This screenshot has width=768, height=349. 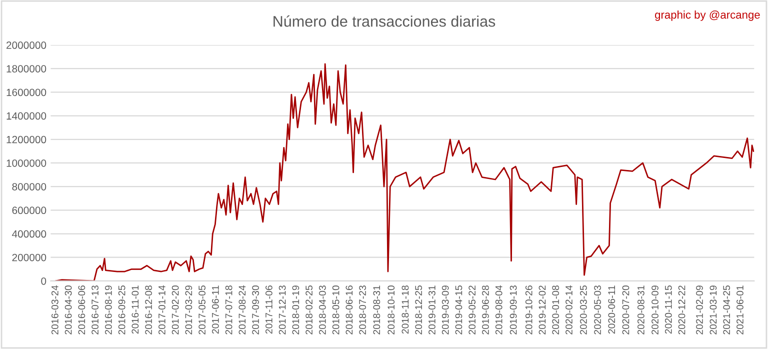 I want to click on x-tick-label: 2019-08-04, so click(x=498, y=309).